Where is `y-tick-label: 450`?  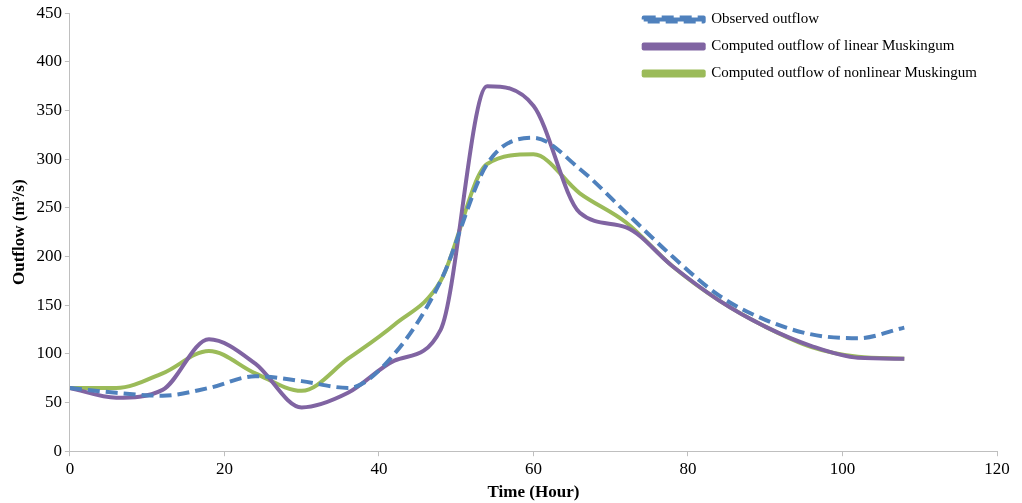 y-tick-label: 450 is located at coordinates (49, 12).